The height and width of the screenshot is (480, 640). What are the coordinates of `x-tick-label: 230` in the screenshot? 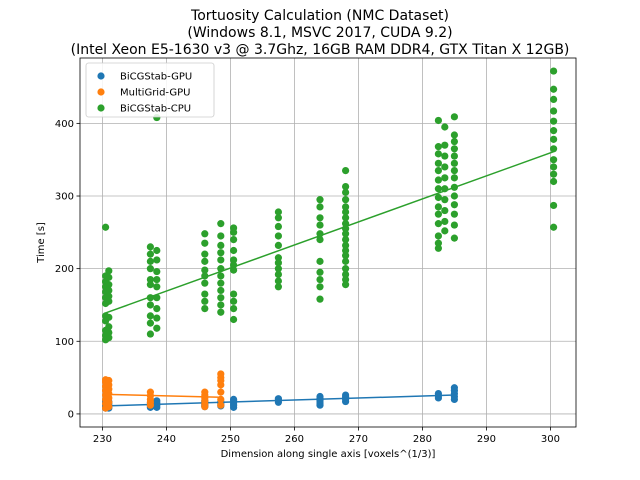 It's located at (102, 439).